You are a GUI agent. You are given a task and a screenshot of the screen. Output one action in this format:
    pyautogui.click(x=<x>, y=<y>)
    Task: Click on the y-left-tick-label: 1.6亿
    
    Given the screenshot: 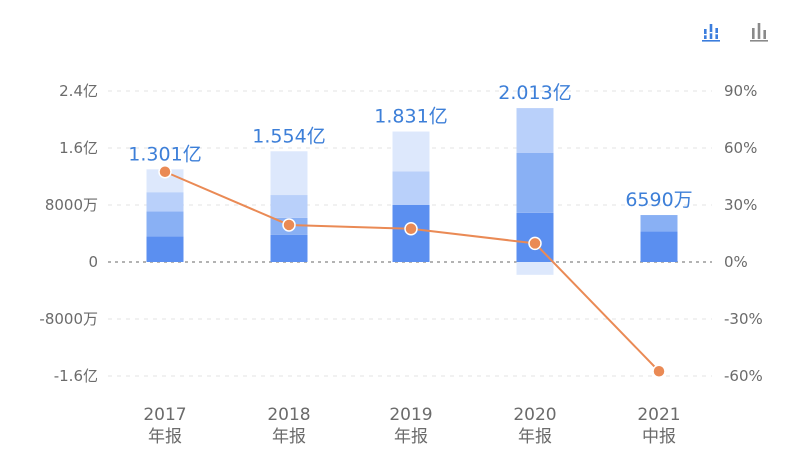 What is the action you would take?
    pyautogui.click(x=78, y=148)
    